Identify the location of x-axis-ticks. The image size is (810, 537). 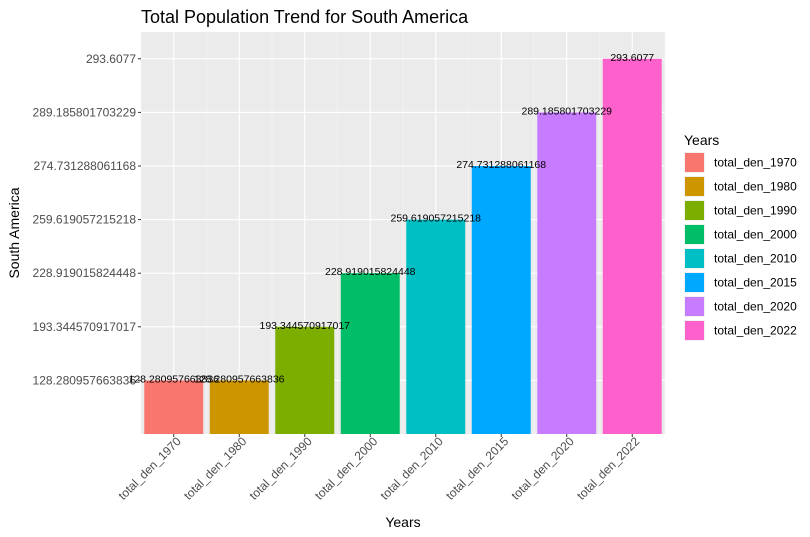
(403, 435).